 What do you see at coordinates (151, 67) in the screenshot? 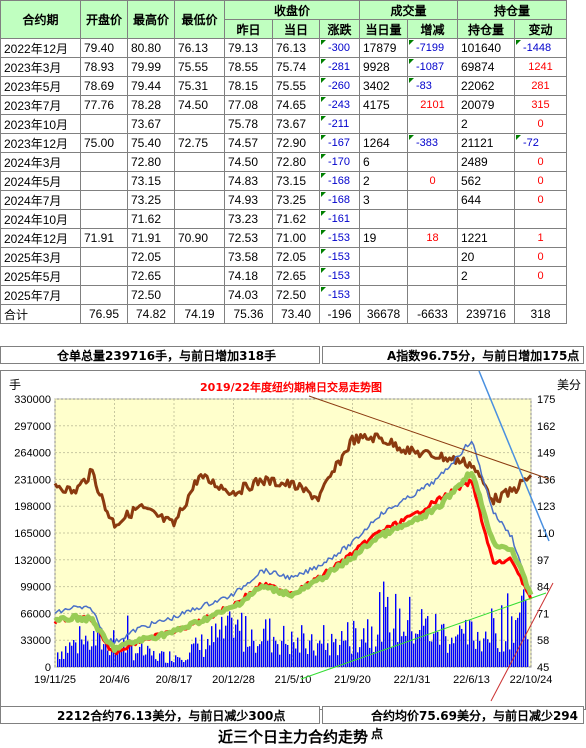
I see `cell-high: 79.99` at bounding box center [151, 67].